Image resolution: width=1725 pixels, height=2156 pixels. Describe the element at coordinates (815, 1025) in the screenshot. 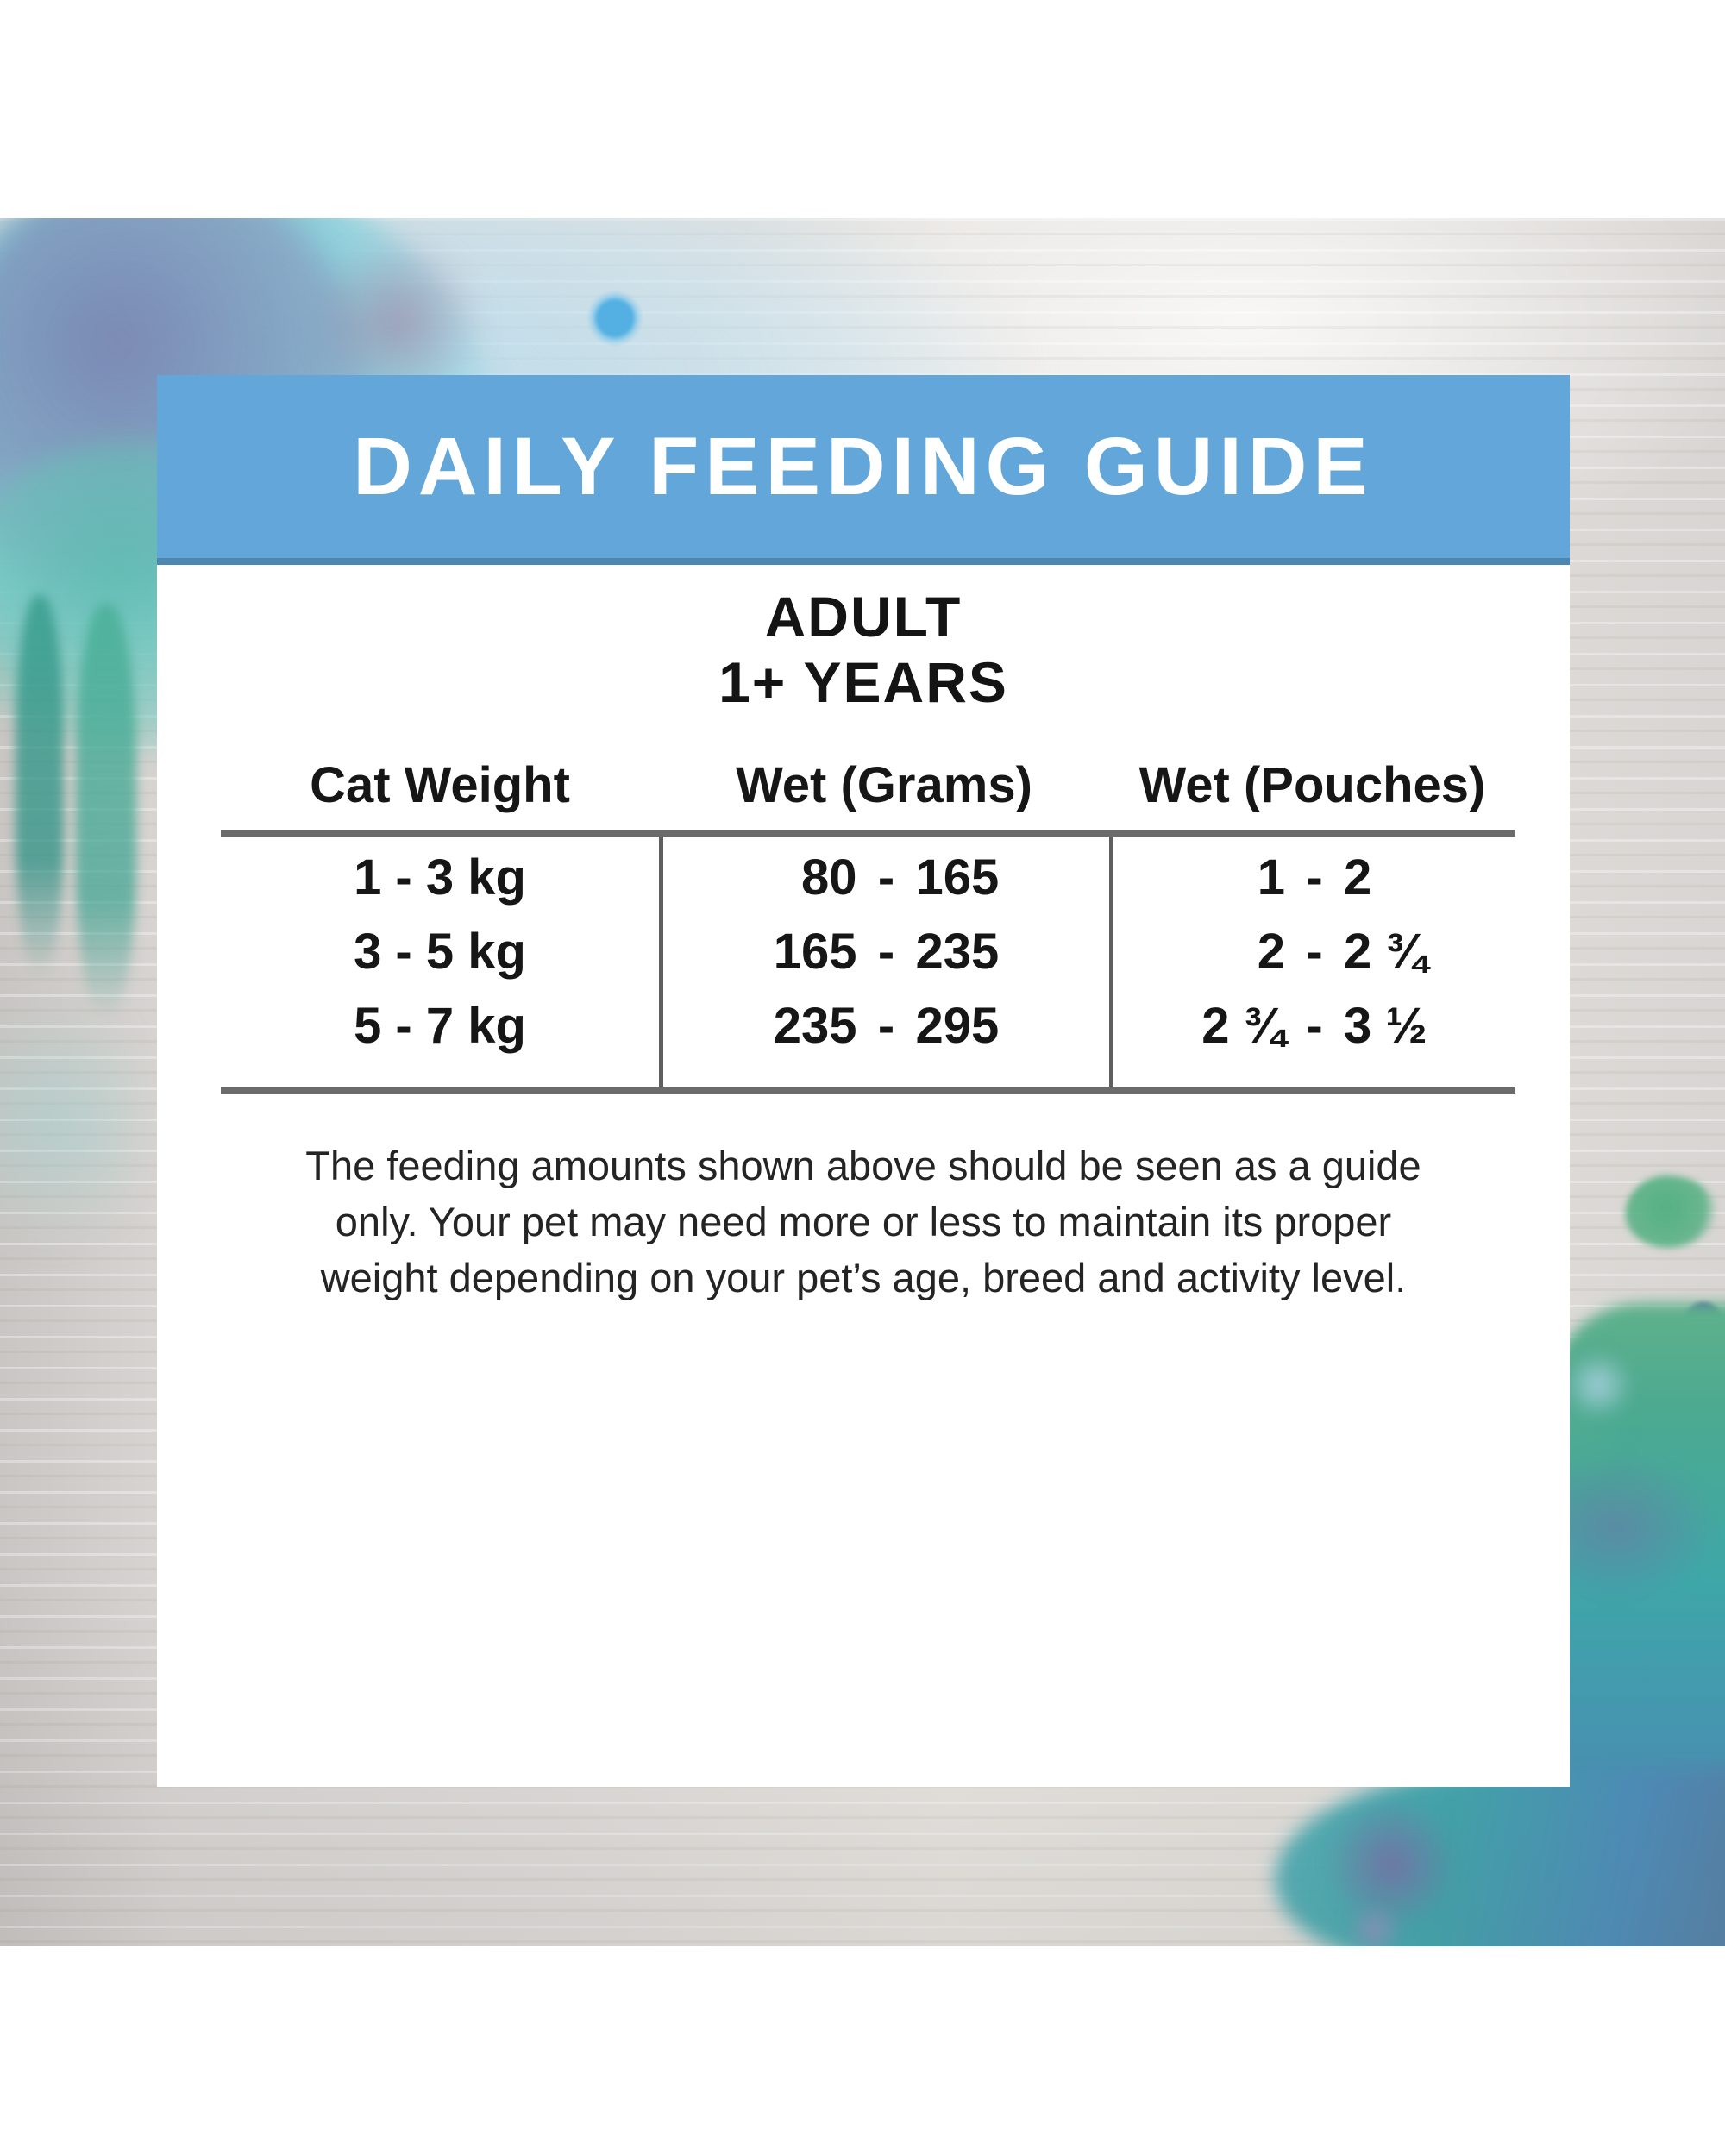

I see `range-min: 235` at that location.